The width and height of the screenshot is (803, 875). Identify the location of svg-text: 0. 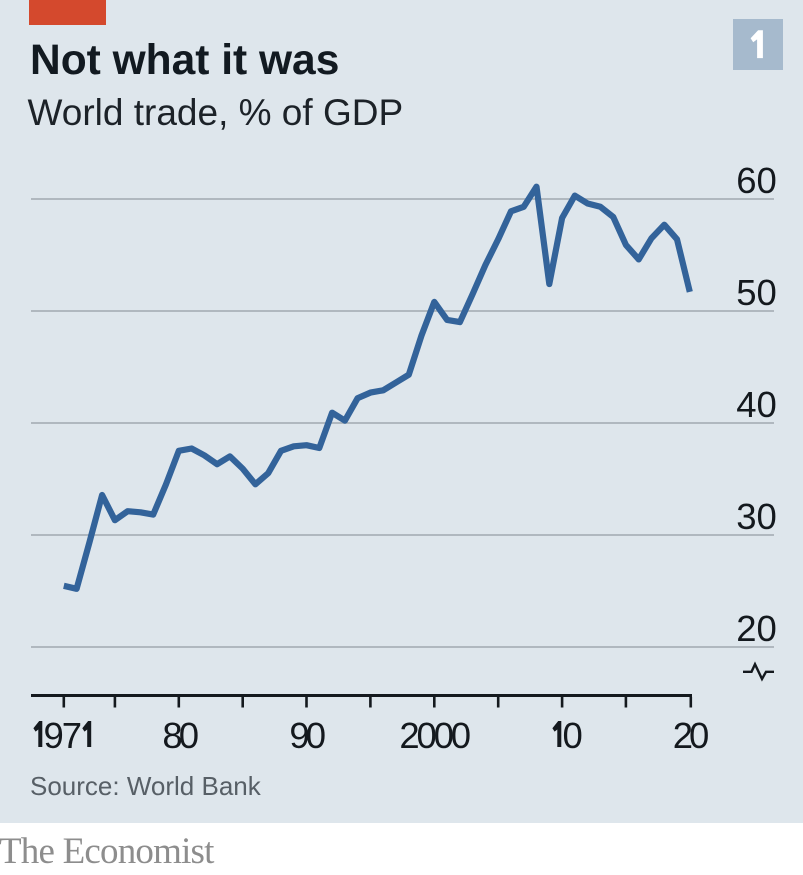
(573, 735).